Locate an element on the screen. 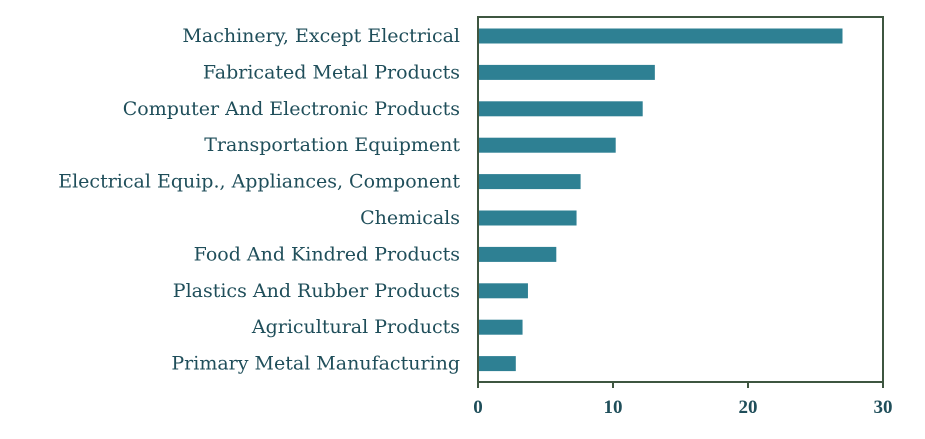  category-label: Machinery, Except Electrical is located at coordinates (321, 36).